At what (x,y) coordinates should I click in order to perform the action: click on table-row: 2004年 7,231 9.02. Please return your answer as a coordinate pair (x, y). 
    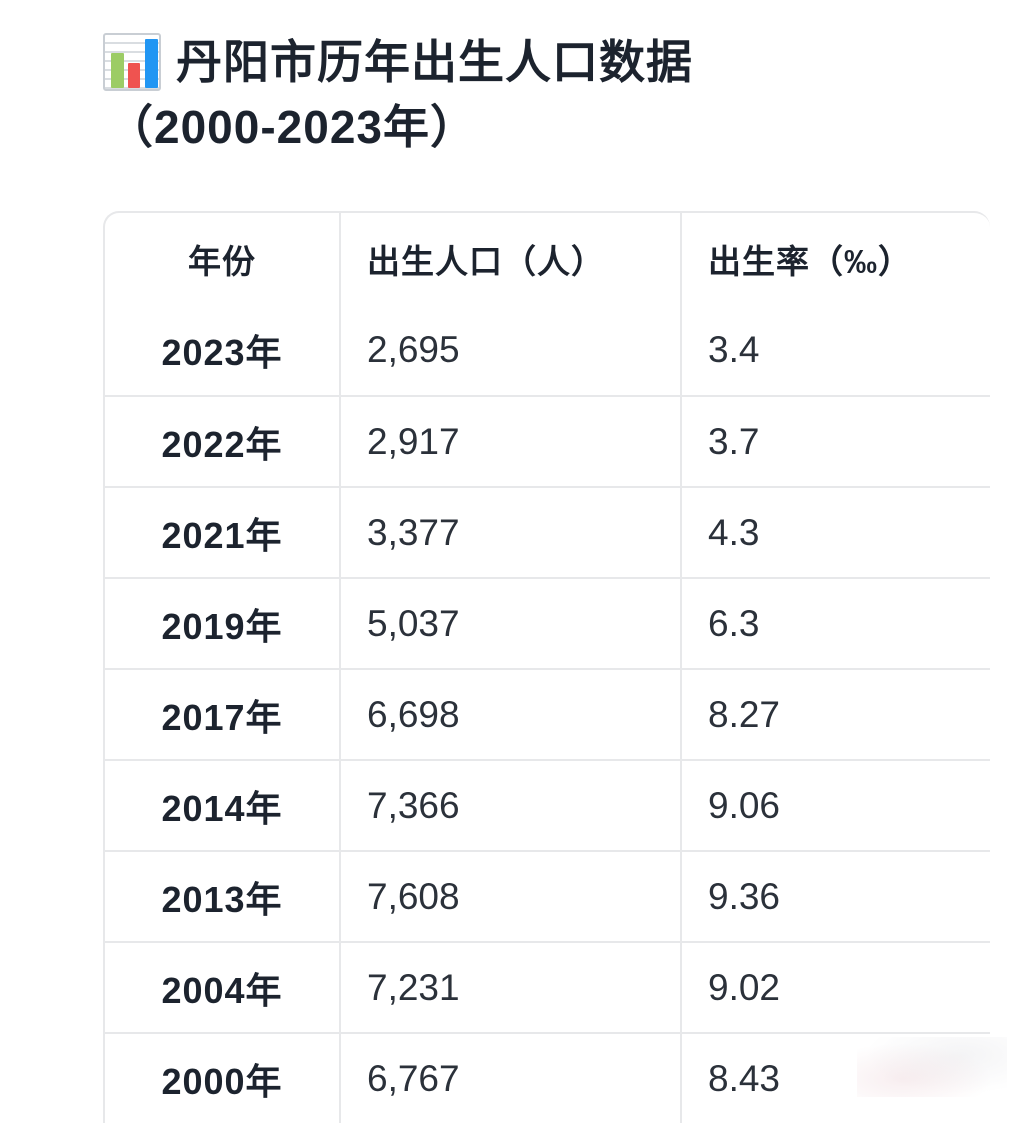
    Looking at the image, I should click on (547, 986).